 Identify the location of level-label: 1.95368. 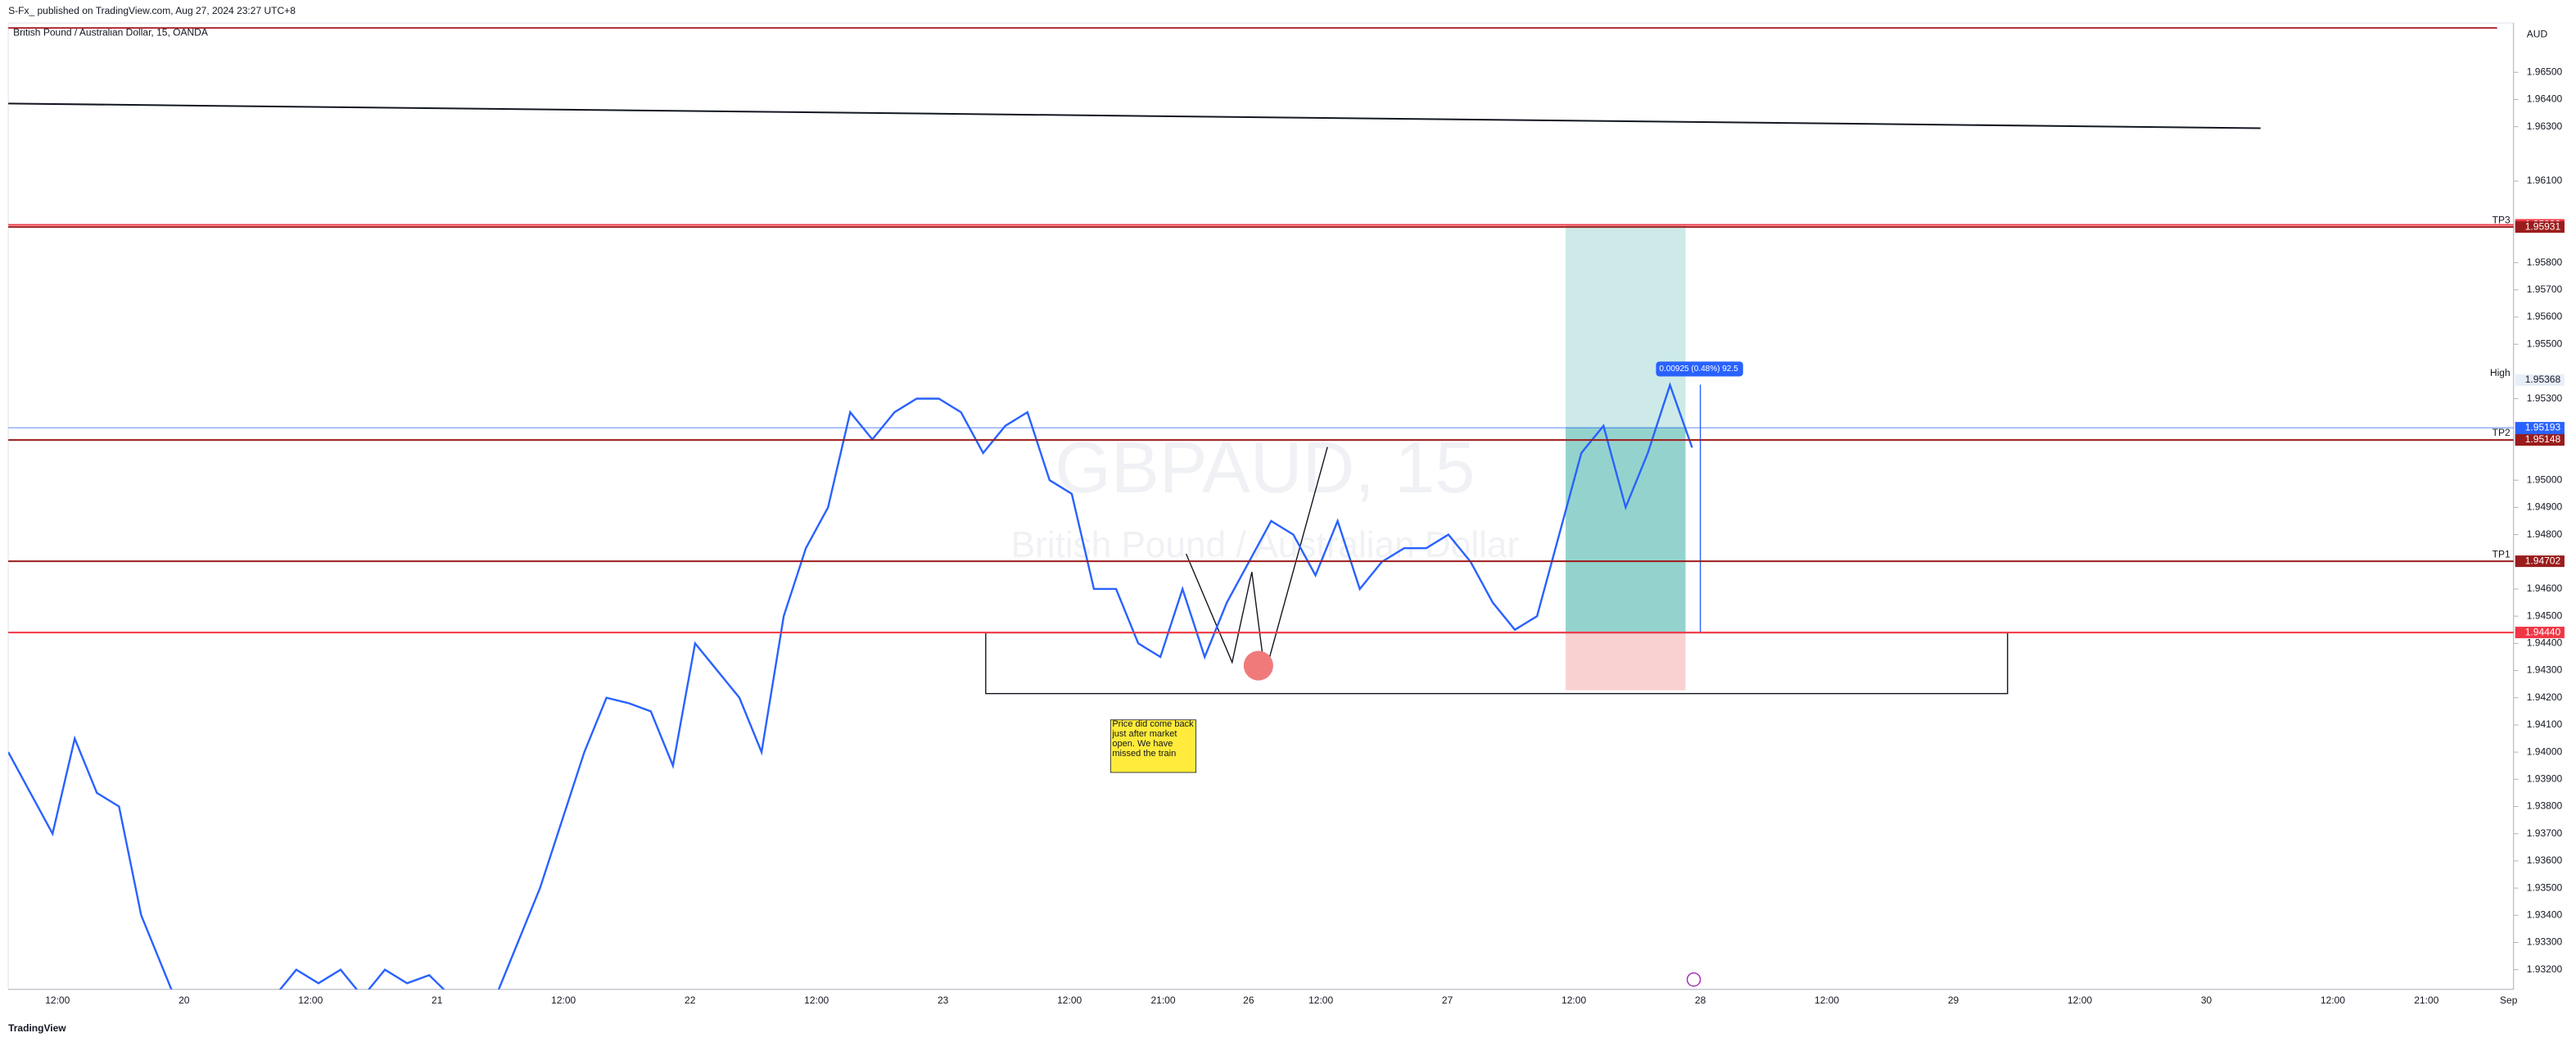
(2543, 379).